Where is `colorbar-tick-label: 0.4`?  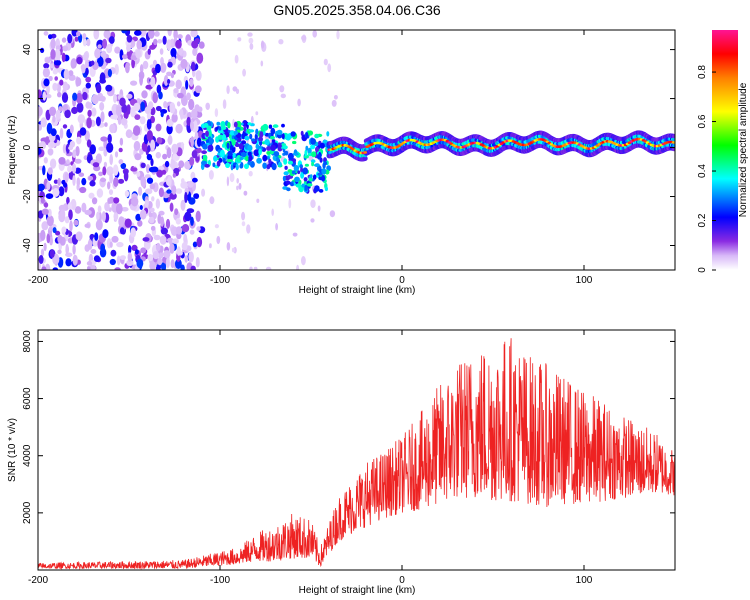 colorbar-tick-label: 0.4 is located at coordinates (702, 171).